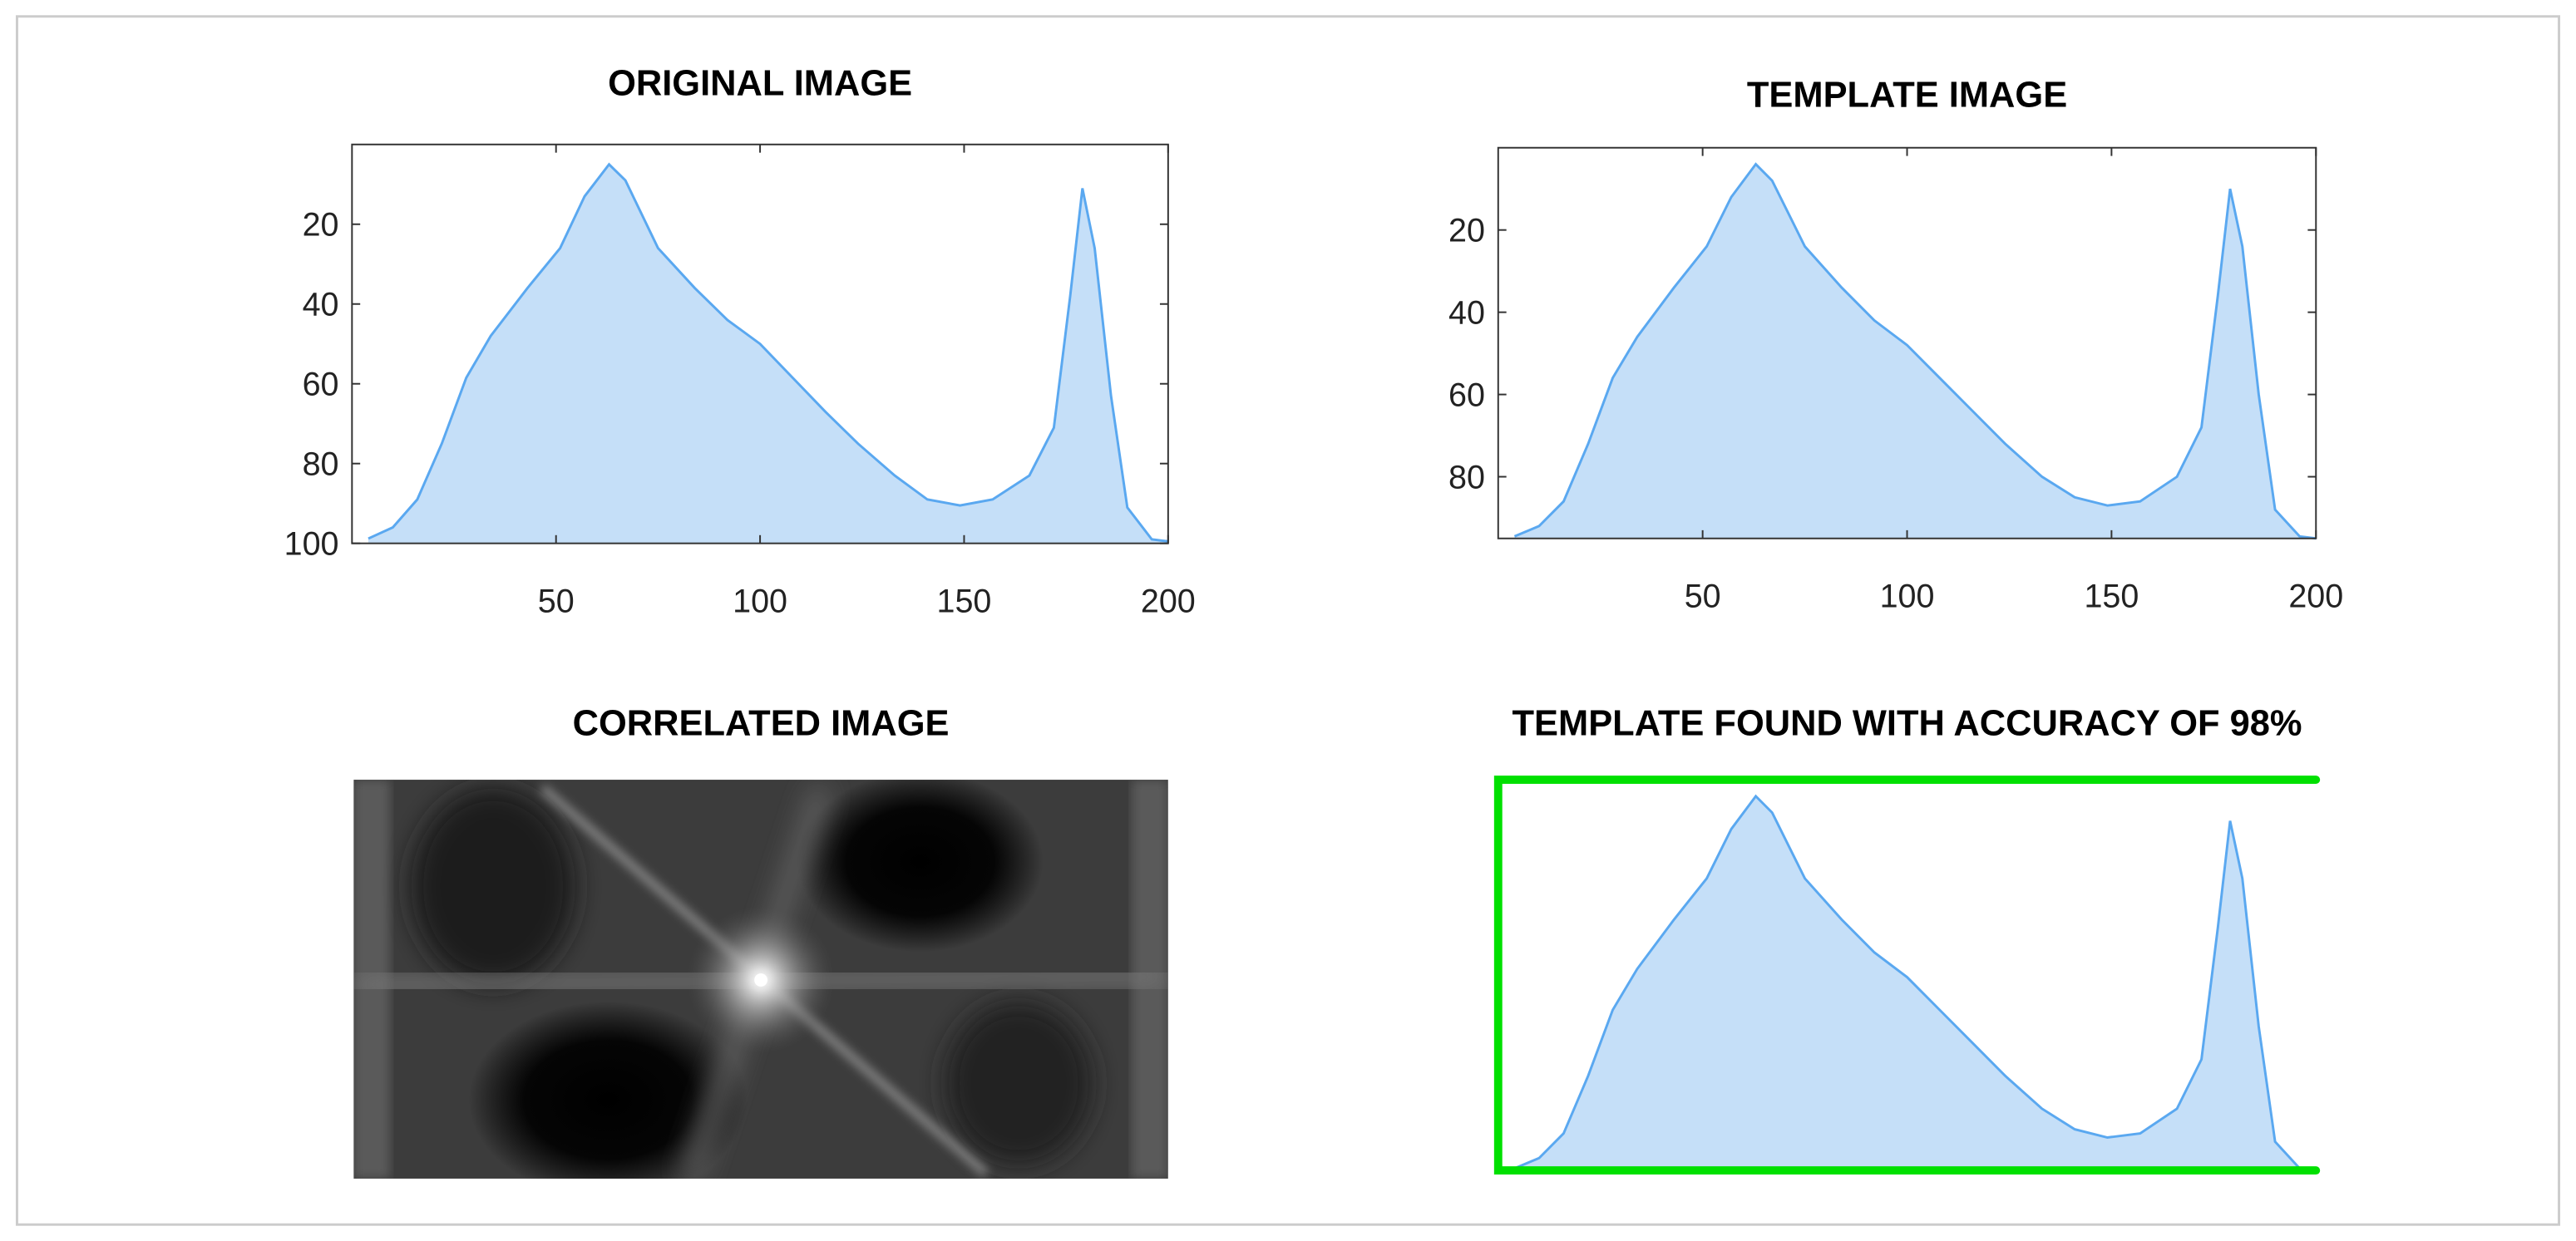 The height and width of the screenshot is (1241, 2576). What do you see at coordinates (1907, 724) in the screenshot?
I see `panel-title: TEMPLATE FOUND WITH ACCURACY OF 98%` at bounding box center [1907, 724].